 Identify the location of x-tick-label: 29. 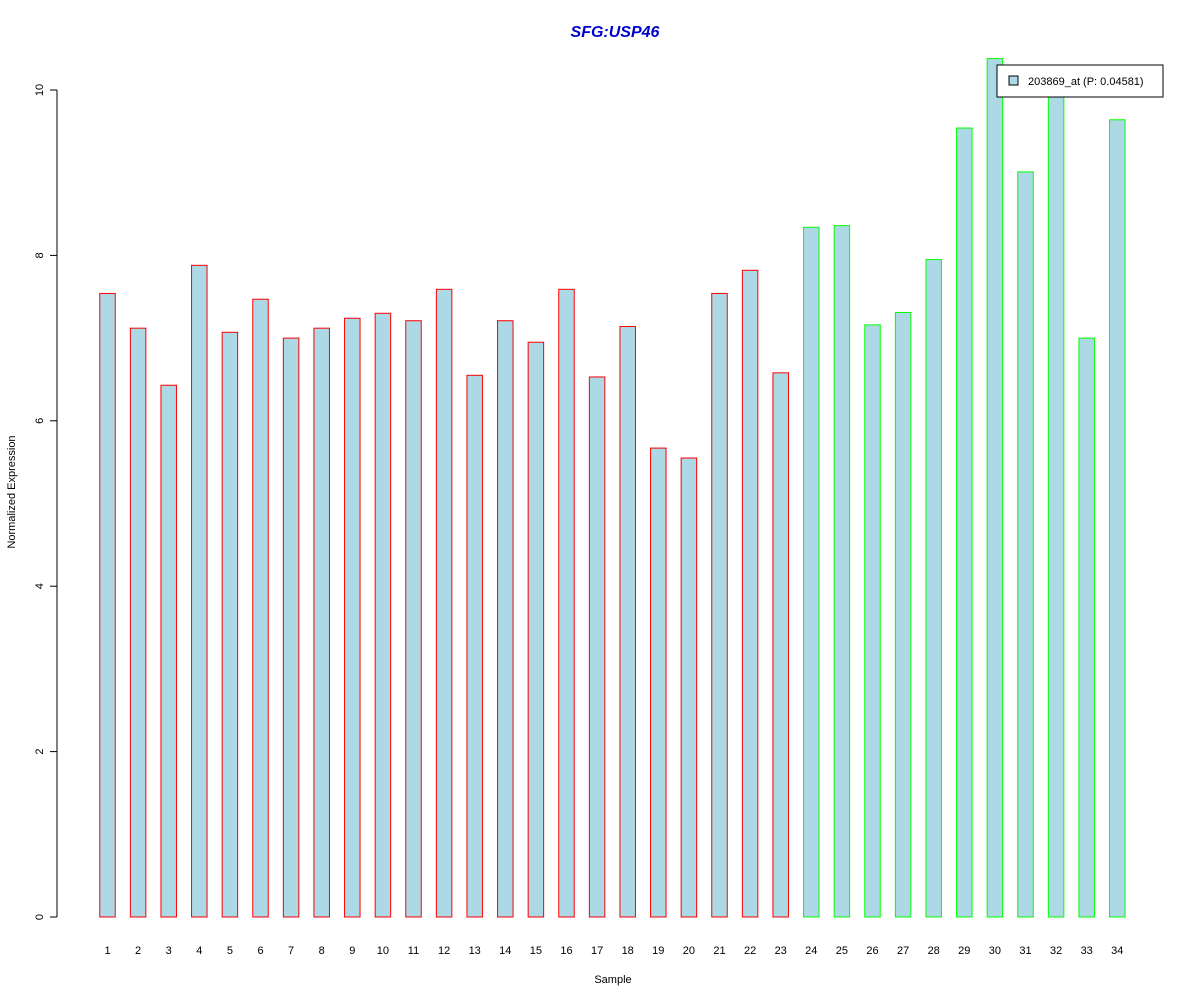
(964, 951).